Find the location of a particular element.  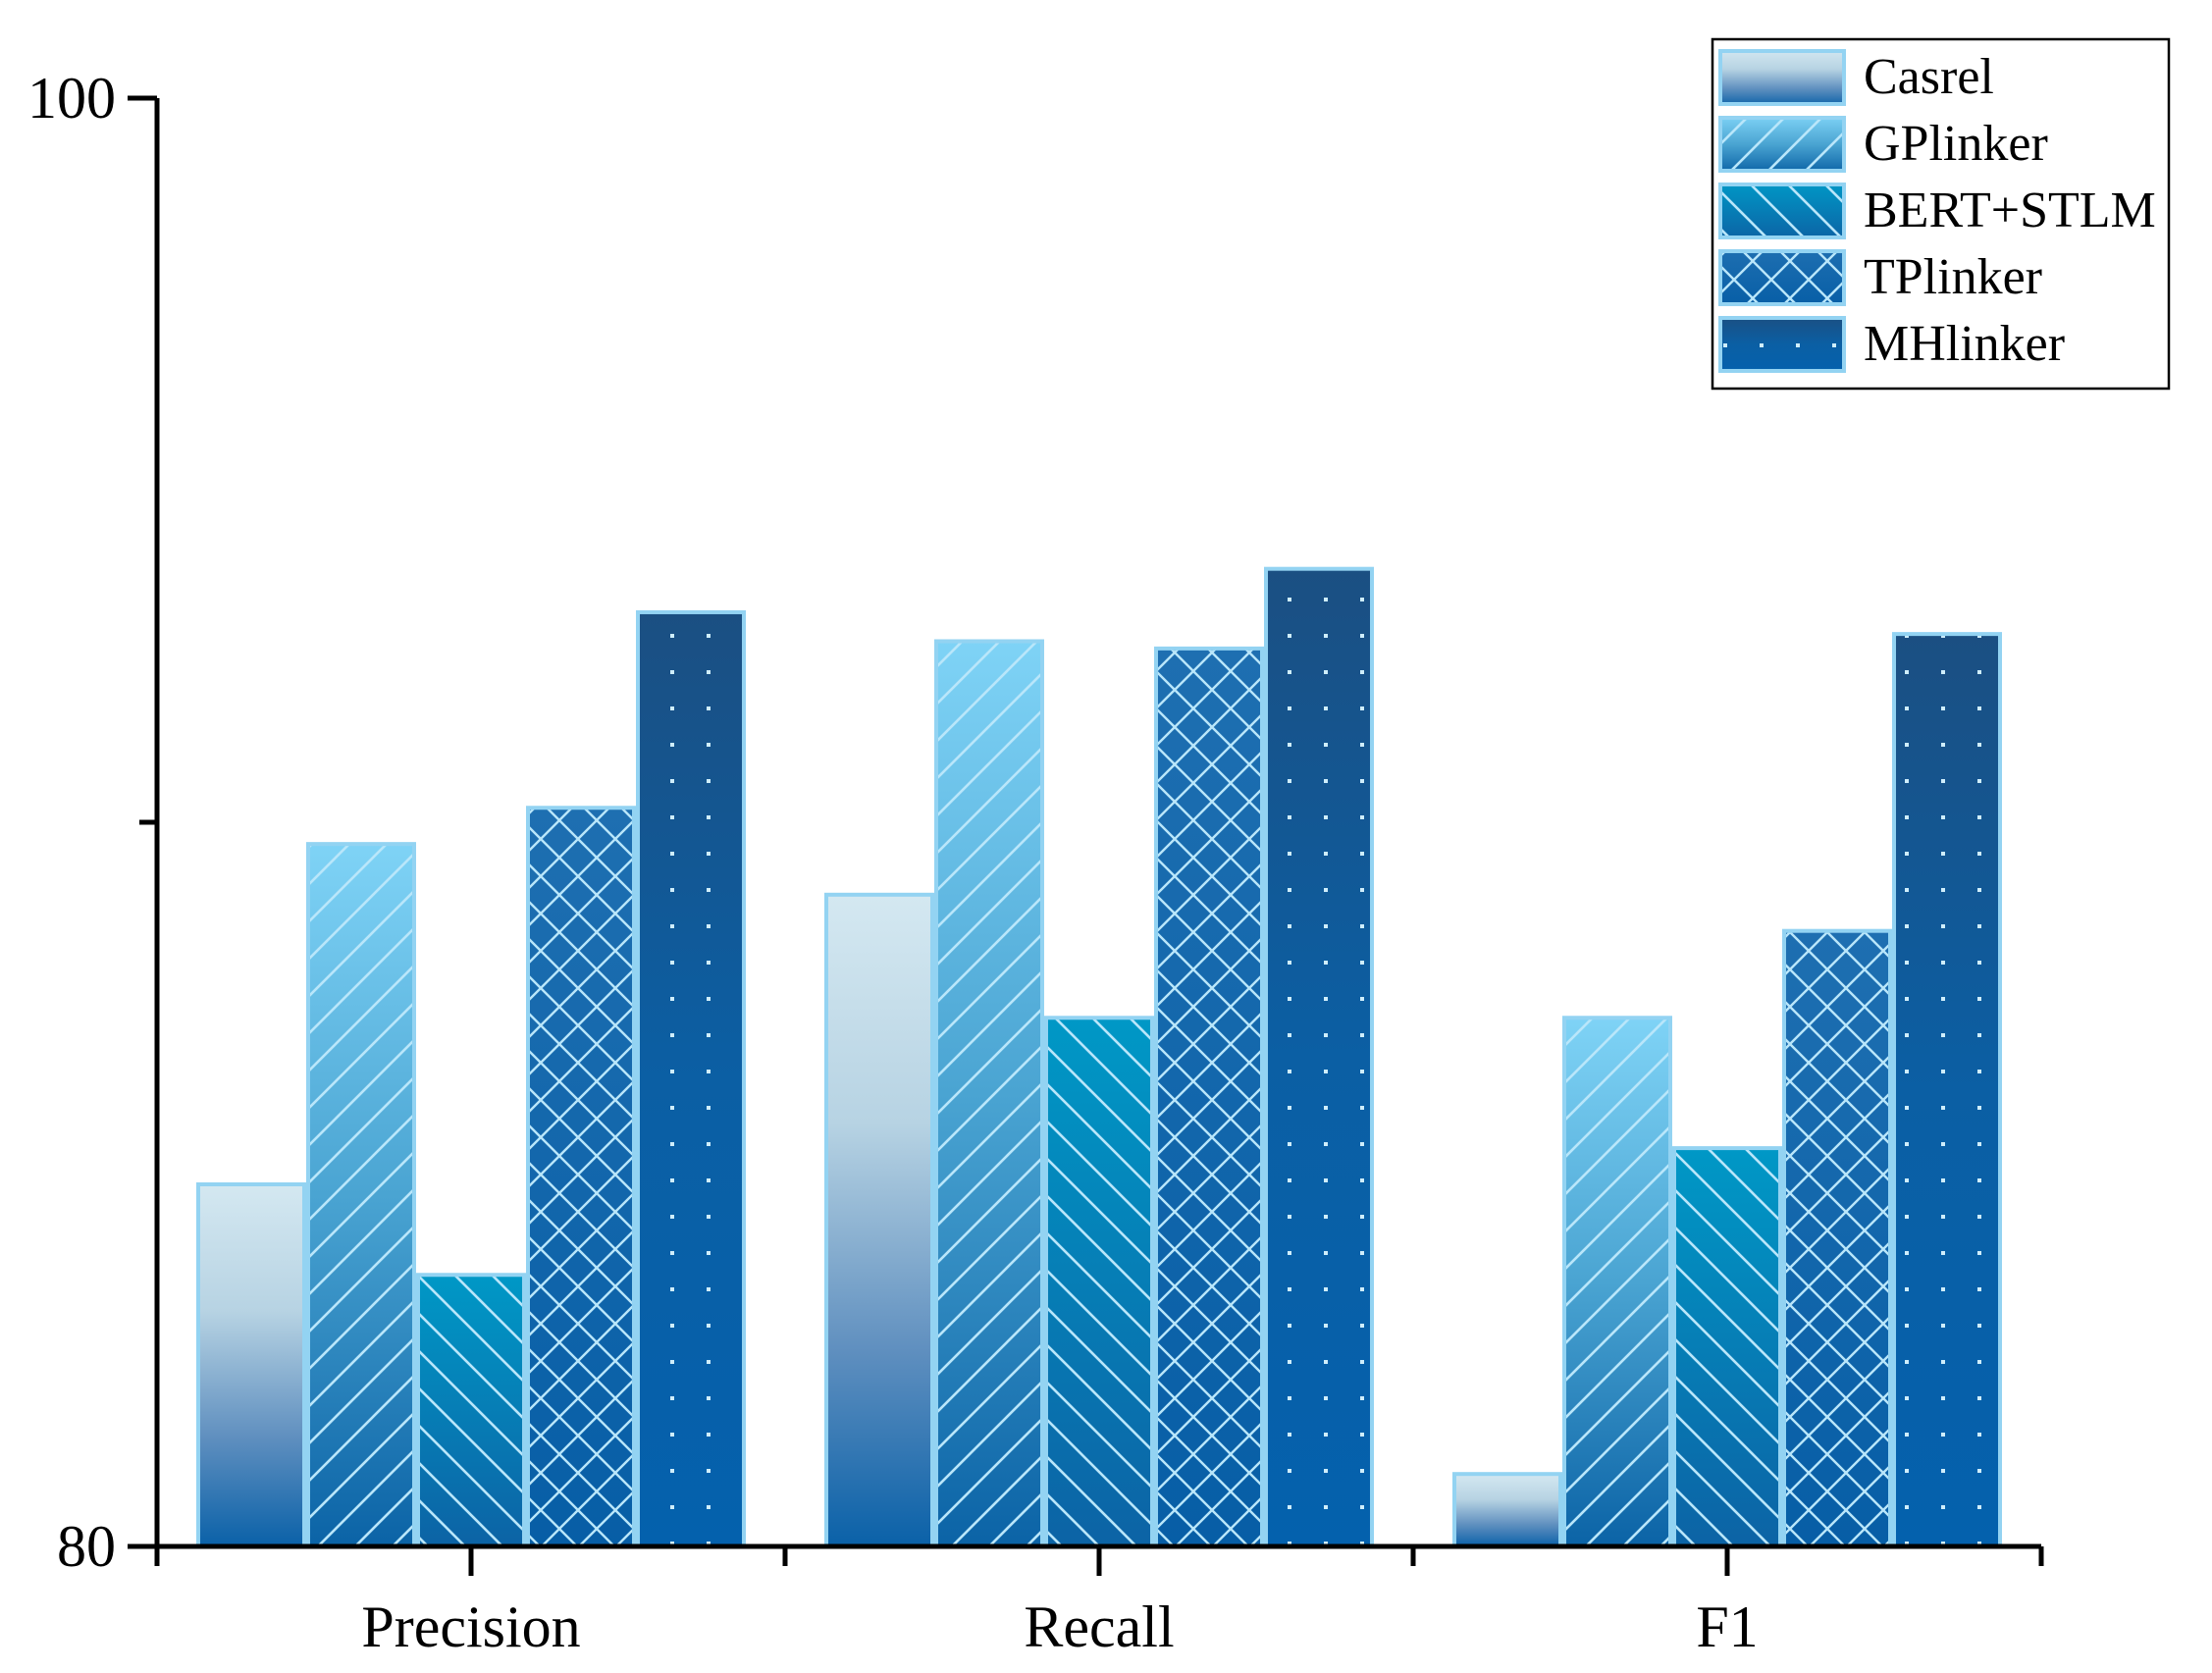

x-tick-label-recall: Recall is located at coordinates (1099, 1627).